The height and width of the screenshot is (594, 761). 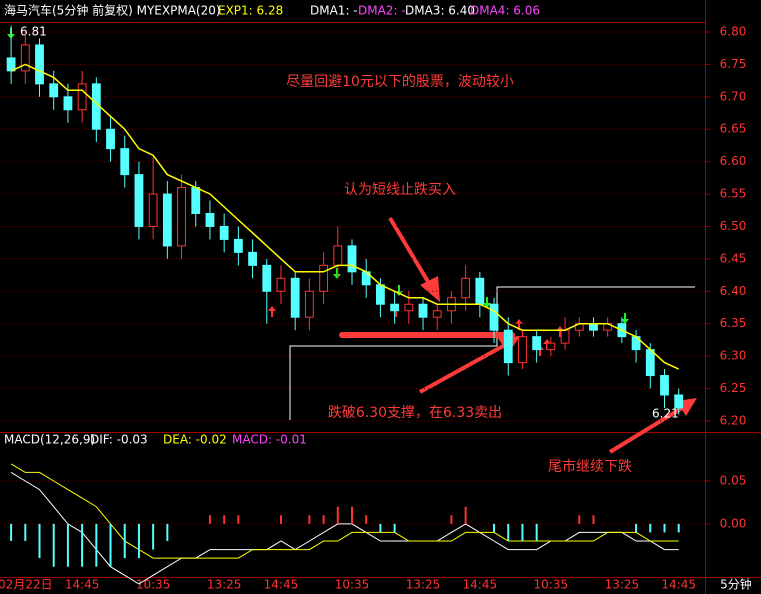 I want to click on annotation: 尾市继续下跌, so click(x=590, y=466).